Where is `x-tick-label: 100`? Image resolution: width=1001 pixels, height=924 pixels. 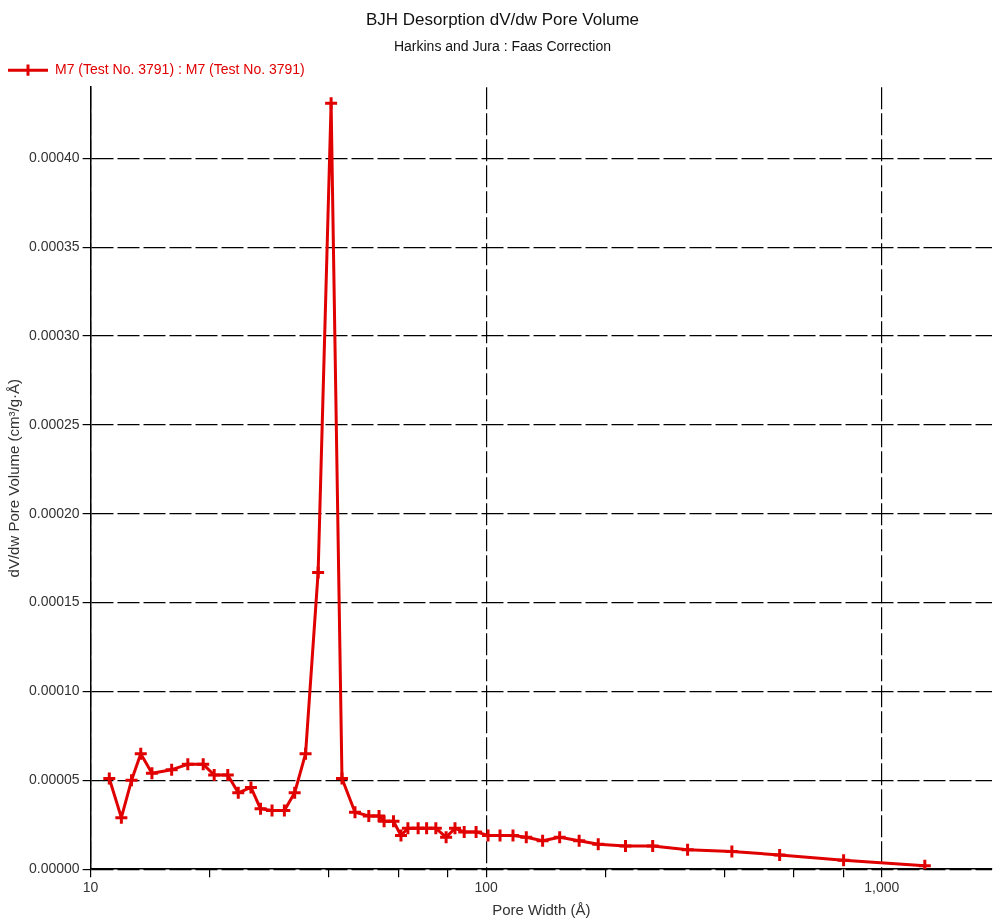
x-tick-label: 100 is located at coordinates (486, 887).